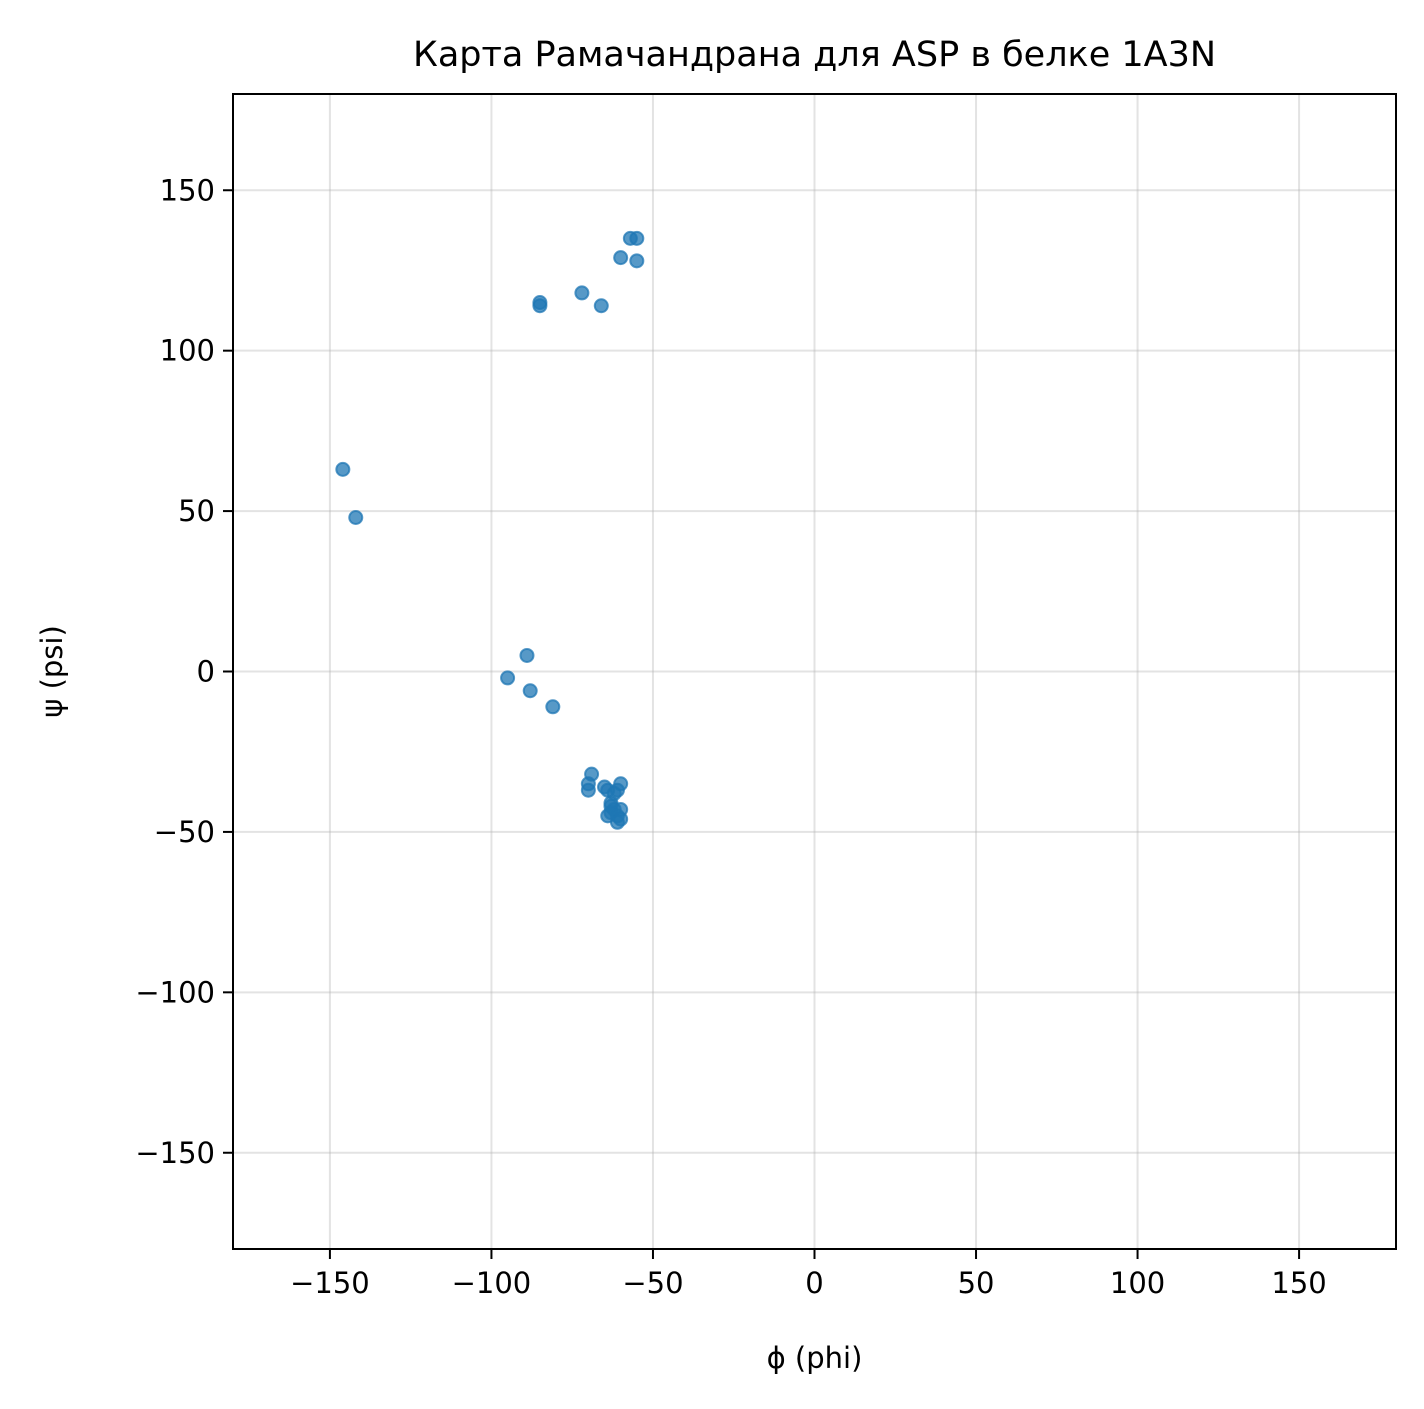 The image size is (1424, 1409). Describe the element at coordinates (330, 1283) in the screenshot. I see `x-tick-label: −150` at that location.